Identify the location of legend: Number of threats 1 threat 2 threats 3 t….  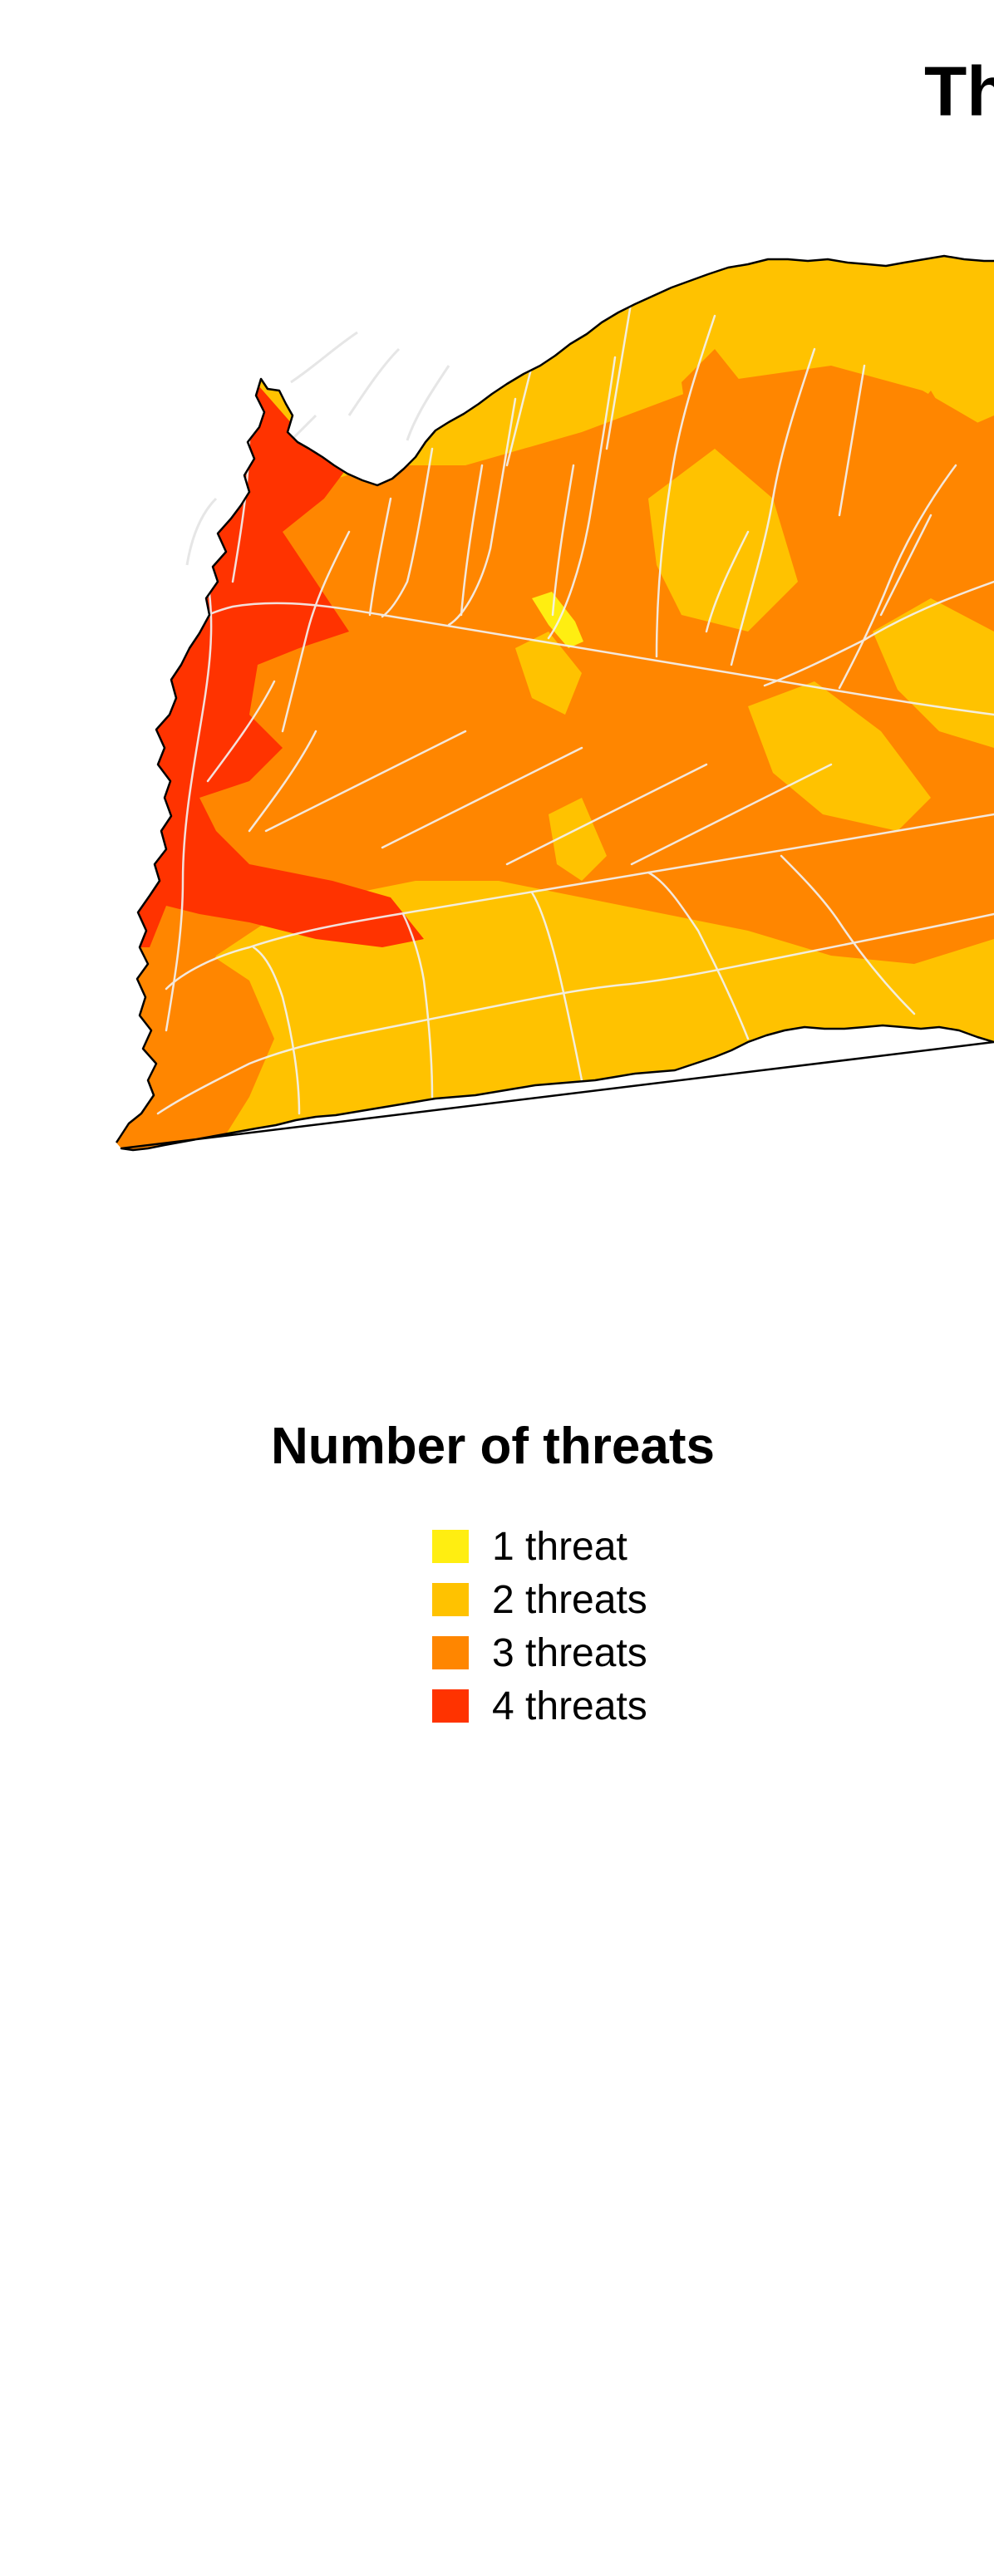
(523, 1575).